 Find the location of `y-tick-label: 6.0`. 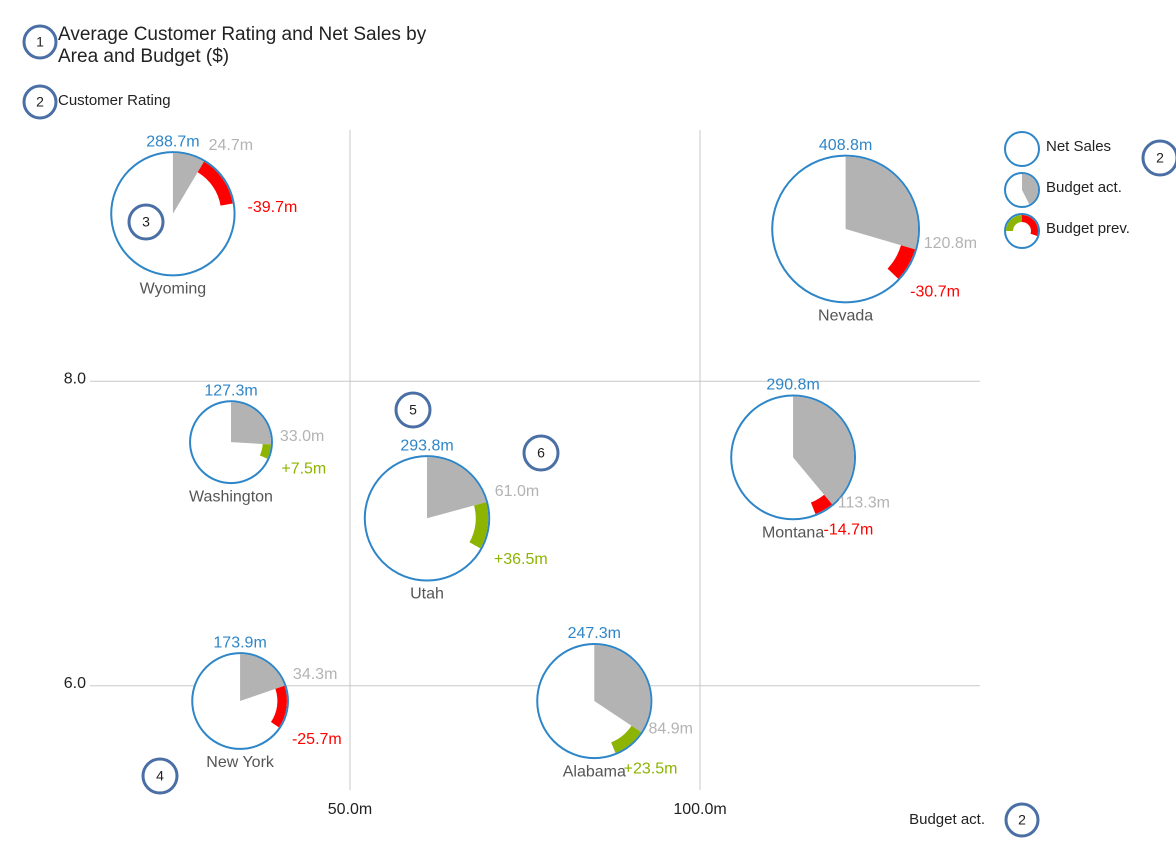

y-tick-label: 6.0 is located at coordinates (75, 683).